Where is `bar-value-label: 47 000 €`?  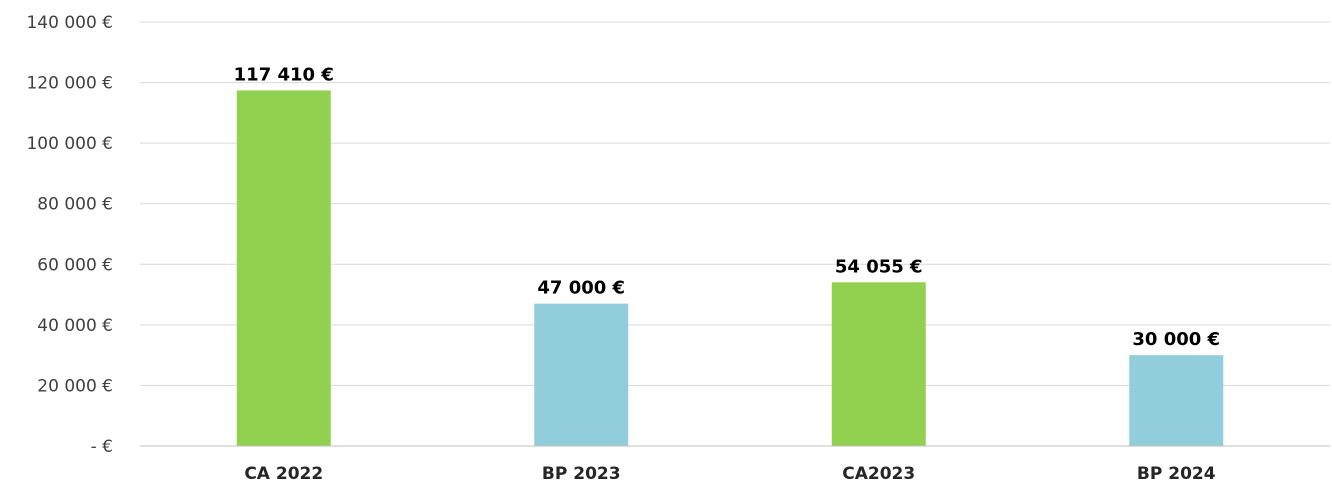
bar-value-label: 47 000 € is located at coordinates (581, 288).